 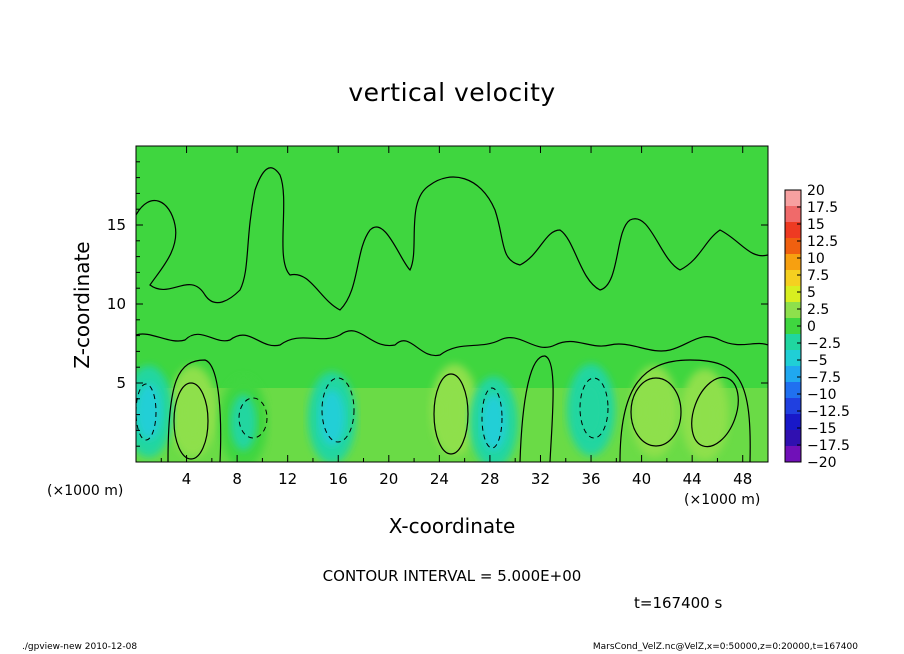 I want to click on x-tick-label-28: 28, so click(x=489, y=479).